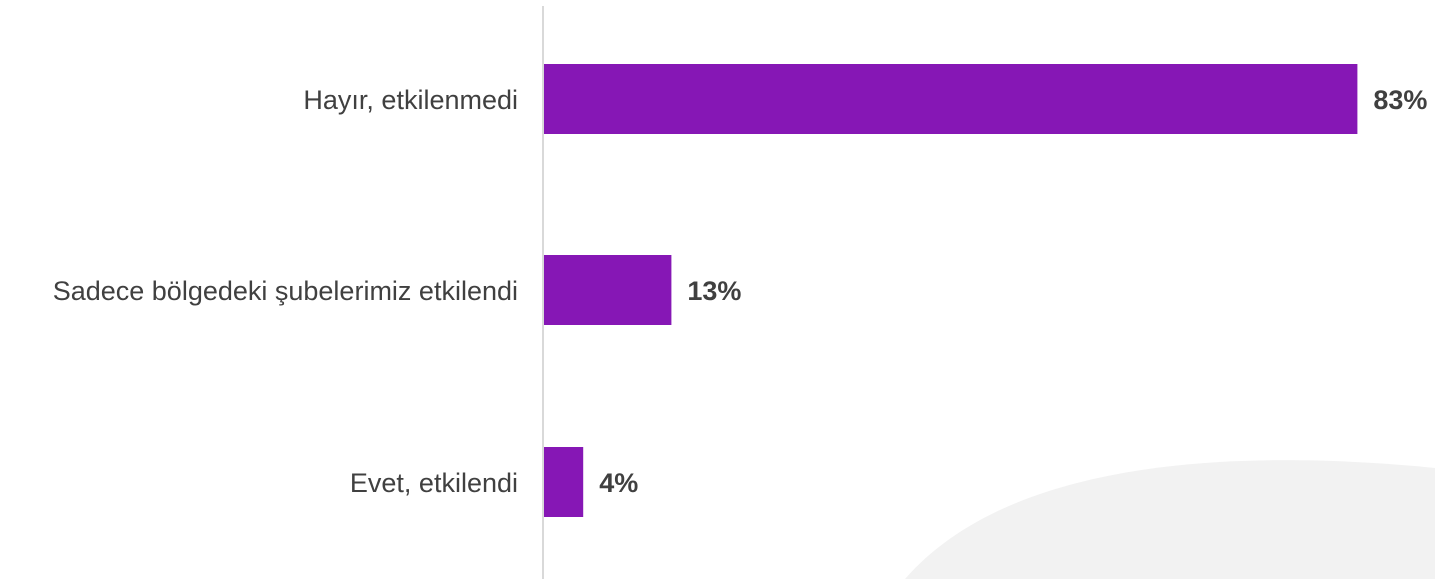 The image size is (1435, 579). I want to click on category-label-3: Evet, etkilendi, so click(434, 483).